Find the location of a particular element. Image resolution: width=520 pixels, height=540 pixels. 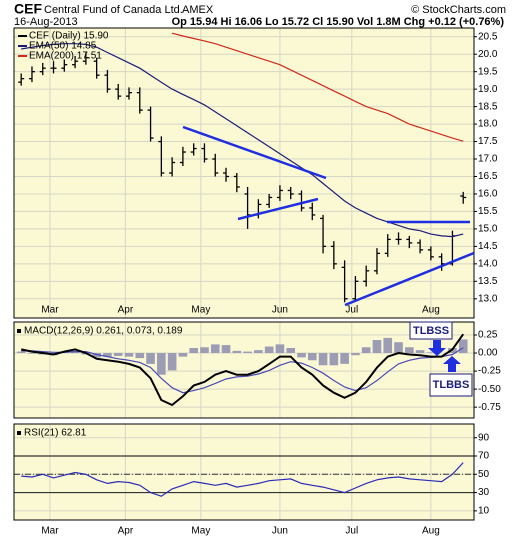

y-tick-label: 18.5 is located at coordinates (488, 106).